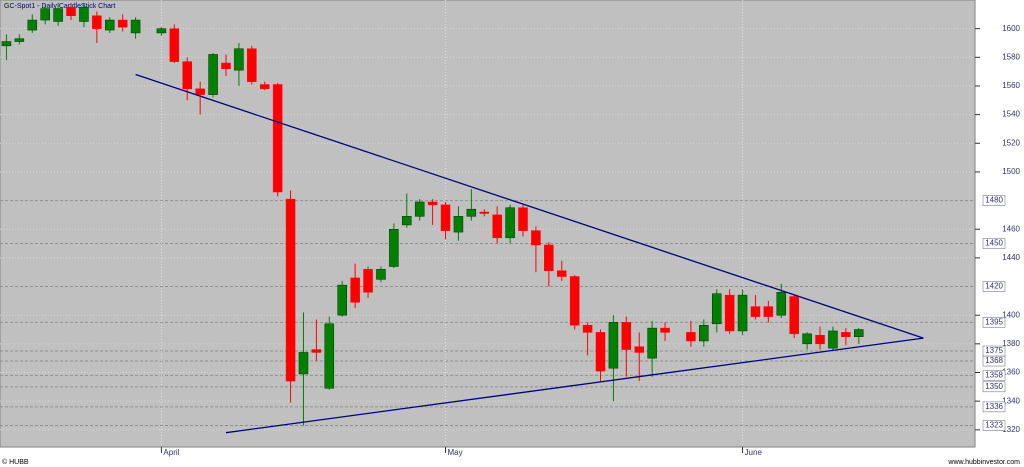 This screenshot has width=1024, height=467. What do you see at coordinates (171, 452) in the screenshot?
I see `x-tick-label: April` at bounding box center [171, 452].